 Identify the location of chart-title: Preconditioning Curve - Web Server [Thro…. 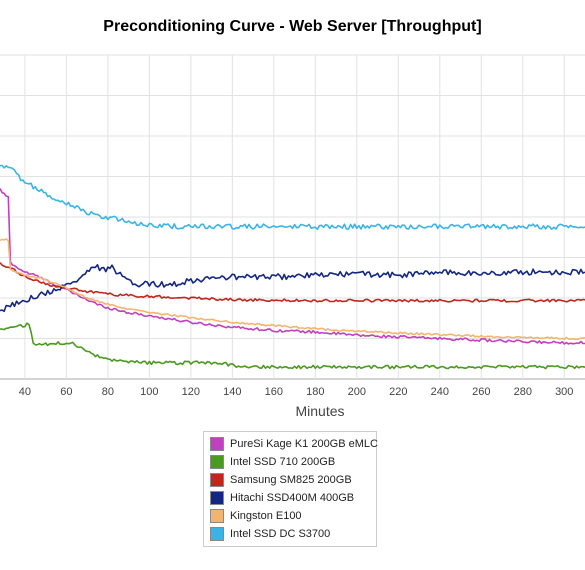
(292, 26).